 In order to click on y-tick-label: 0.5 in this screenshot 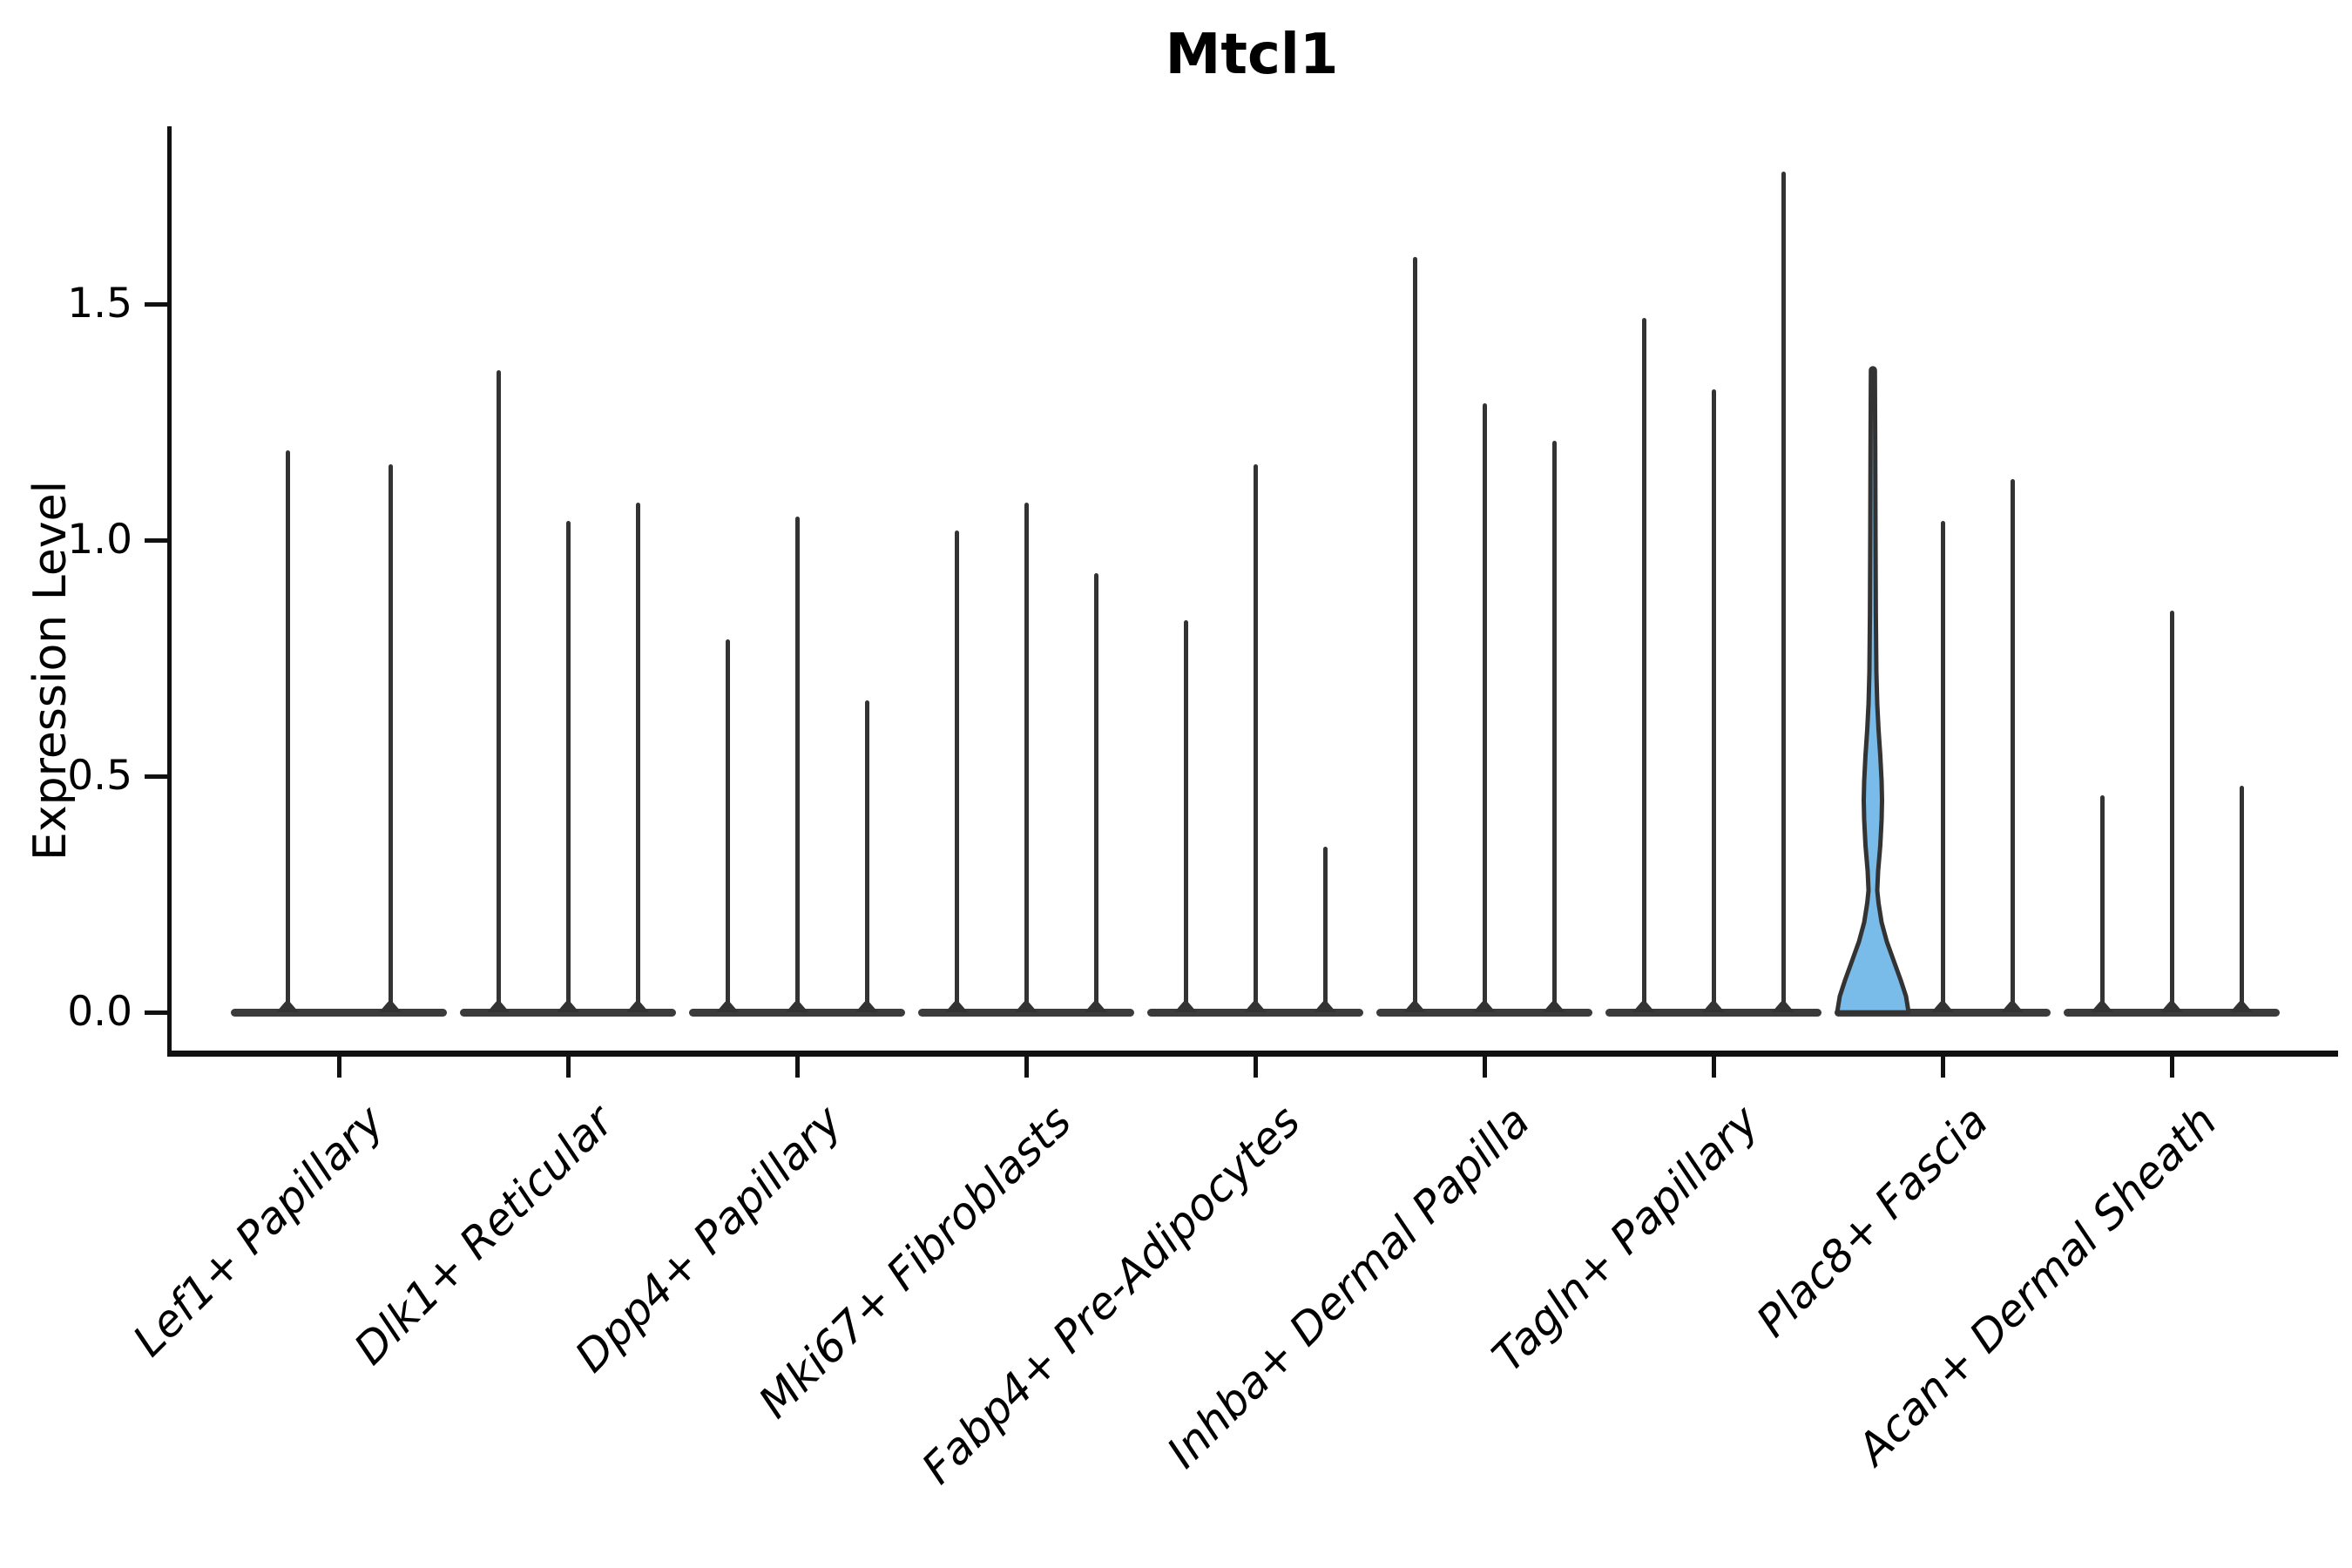, I will do `click(99, 776)`.